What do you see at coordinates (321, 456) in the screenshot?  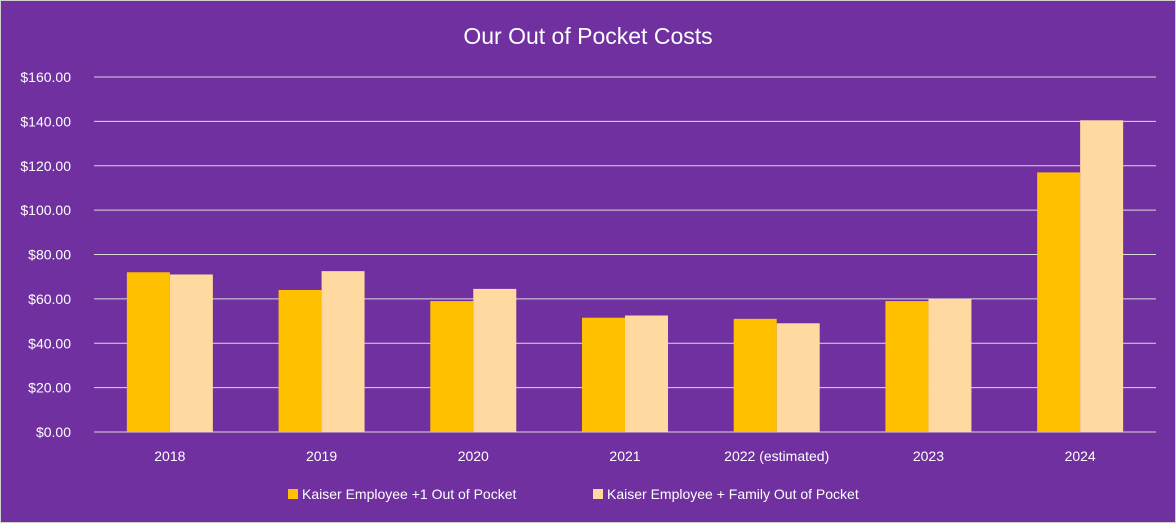 I see `x-tick-label: 2019` at bounding box center [321, 456].